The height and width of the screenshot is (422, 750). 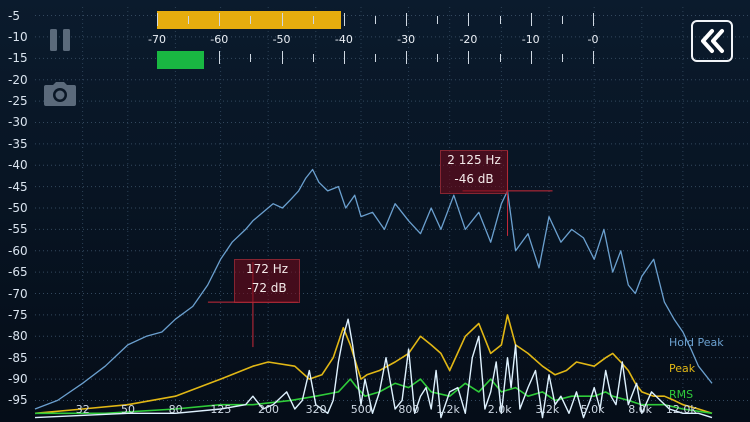 What do you see at coordinates (499, 409) in the screenshot?
I see `x-tick-label: 2.0k` at bounding box center [499, 409].